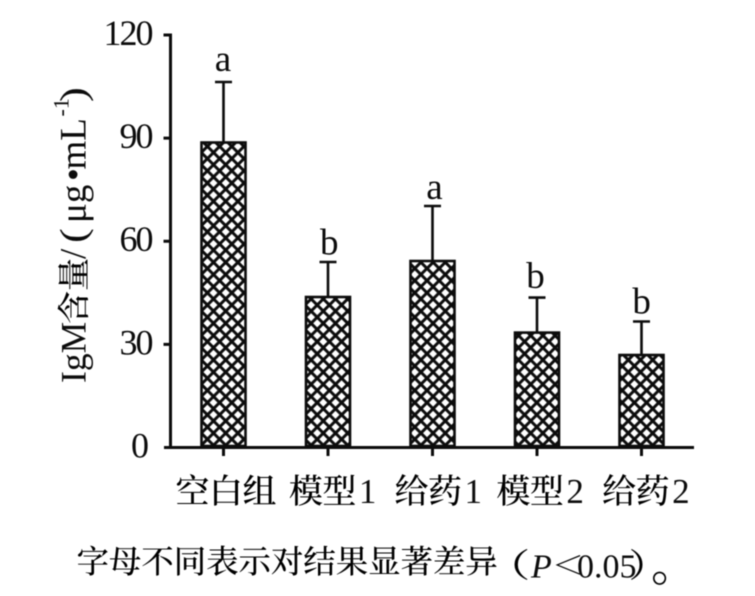 The width and height of the screenshot is (755, 596). Describe the element at coordinates (136, 342) in the screenshot. I see `svg-text: 30` at that location.